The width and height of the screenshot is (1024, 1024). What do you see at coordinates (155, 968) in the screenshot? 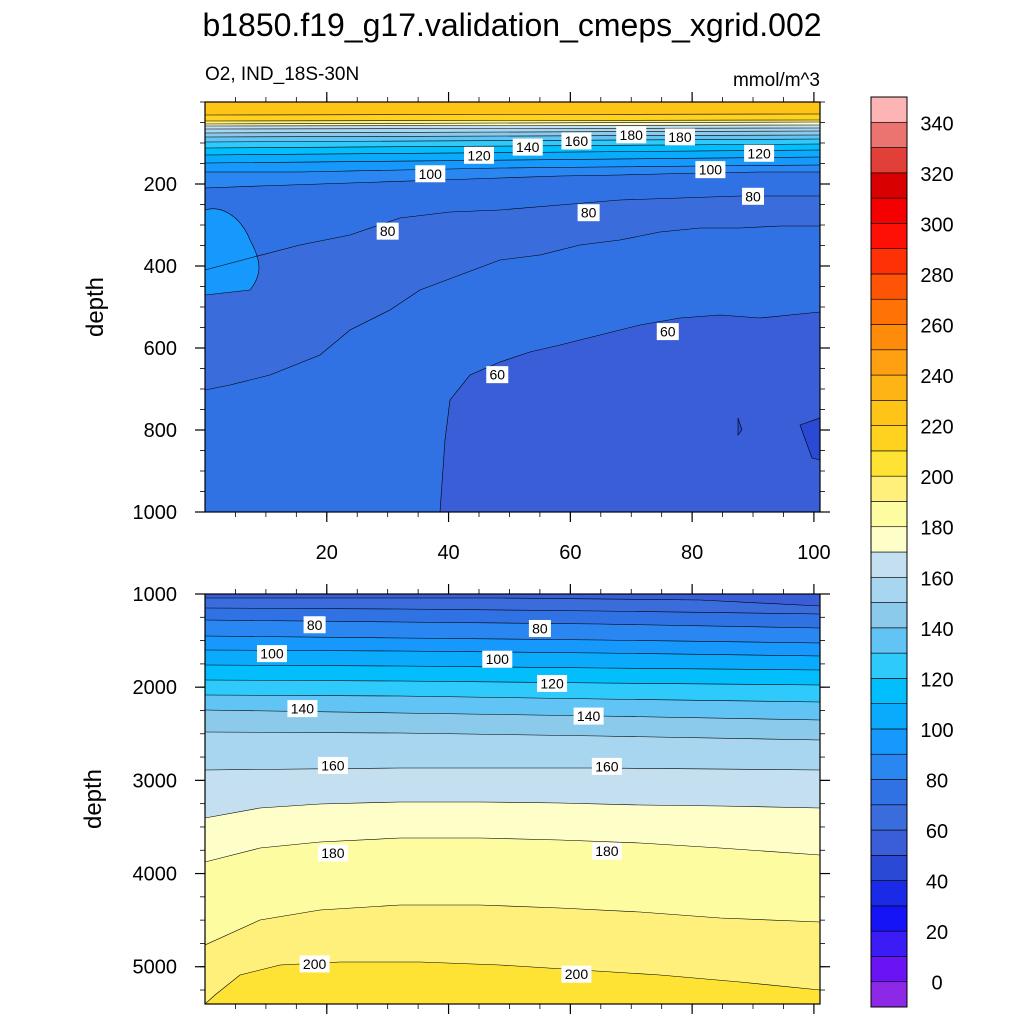
I see `lower-y-tick-label: 5000` at bounding box center [155, 968].